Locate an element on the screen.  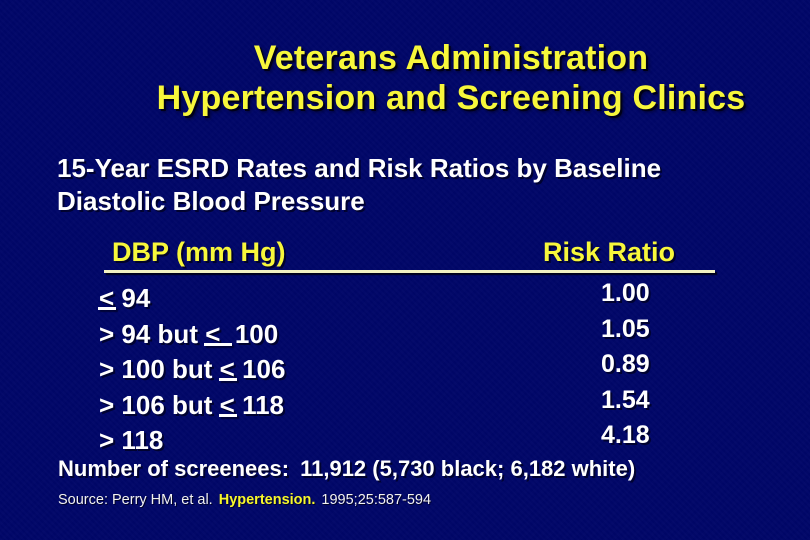
dbp-text: 118 is located at coordinates (259, 404).